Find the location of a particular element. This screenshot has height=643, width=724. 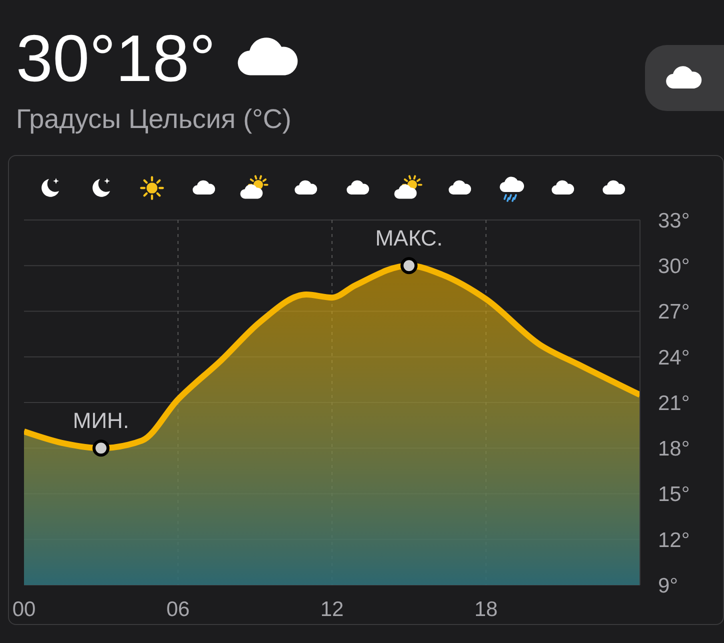

x-tick-label: 18 is located at coordinates (486, 609).